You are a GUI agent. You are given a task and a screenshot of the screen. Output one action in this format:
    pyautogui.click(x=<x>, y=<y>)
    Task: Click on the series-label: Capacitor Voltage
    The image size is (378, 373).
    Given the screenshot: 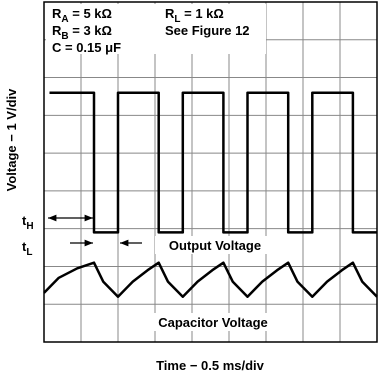 What is the action you would take?
    pyautogui.click(x=213, y=322)
    